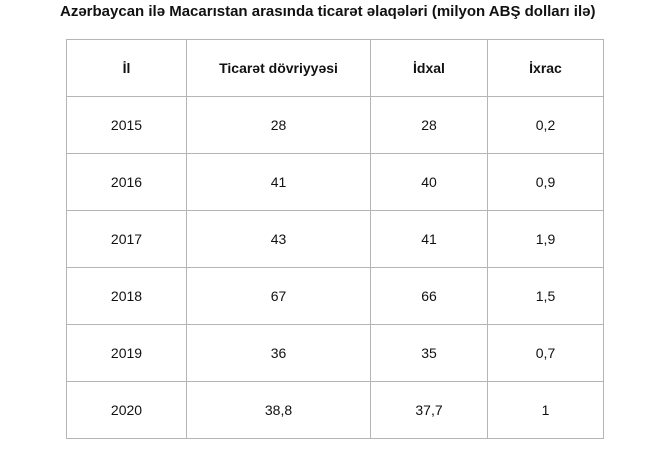 This screenshot has width=669, height=454. I want to click on cell-trade-turnover: 36, so click(278, 353).